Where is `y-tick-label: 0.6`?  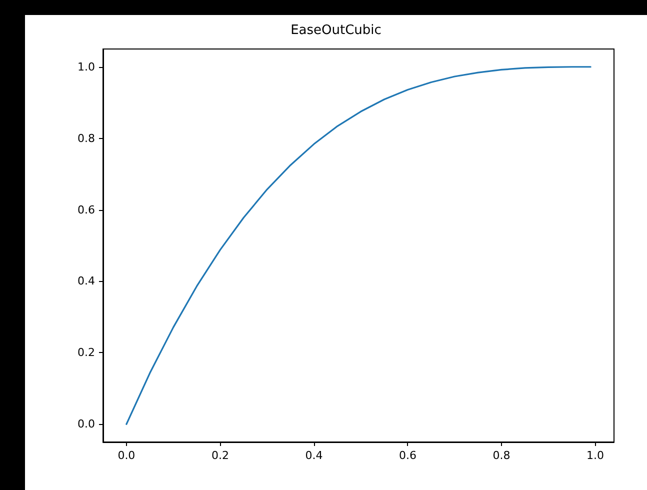
y-tick-label: 0.6 is located at coordinates (86, 209).